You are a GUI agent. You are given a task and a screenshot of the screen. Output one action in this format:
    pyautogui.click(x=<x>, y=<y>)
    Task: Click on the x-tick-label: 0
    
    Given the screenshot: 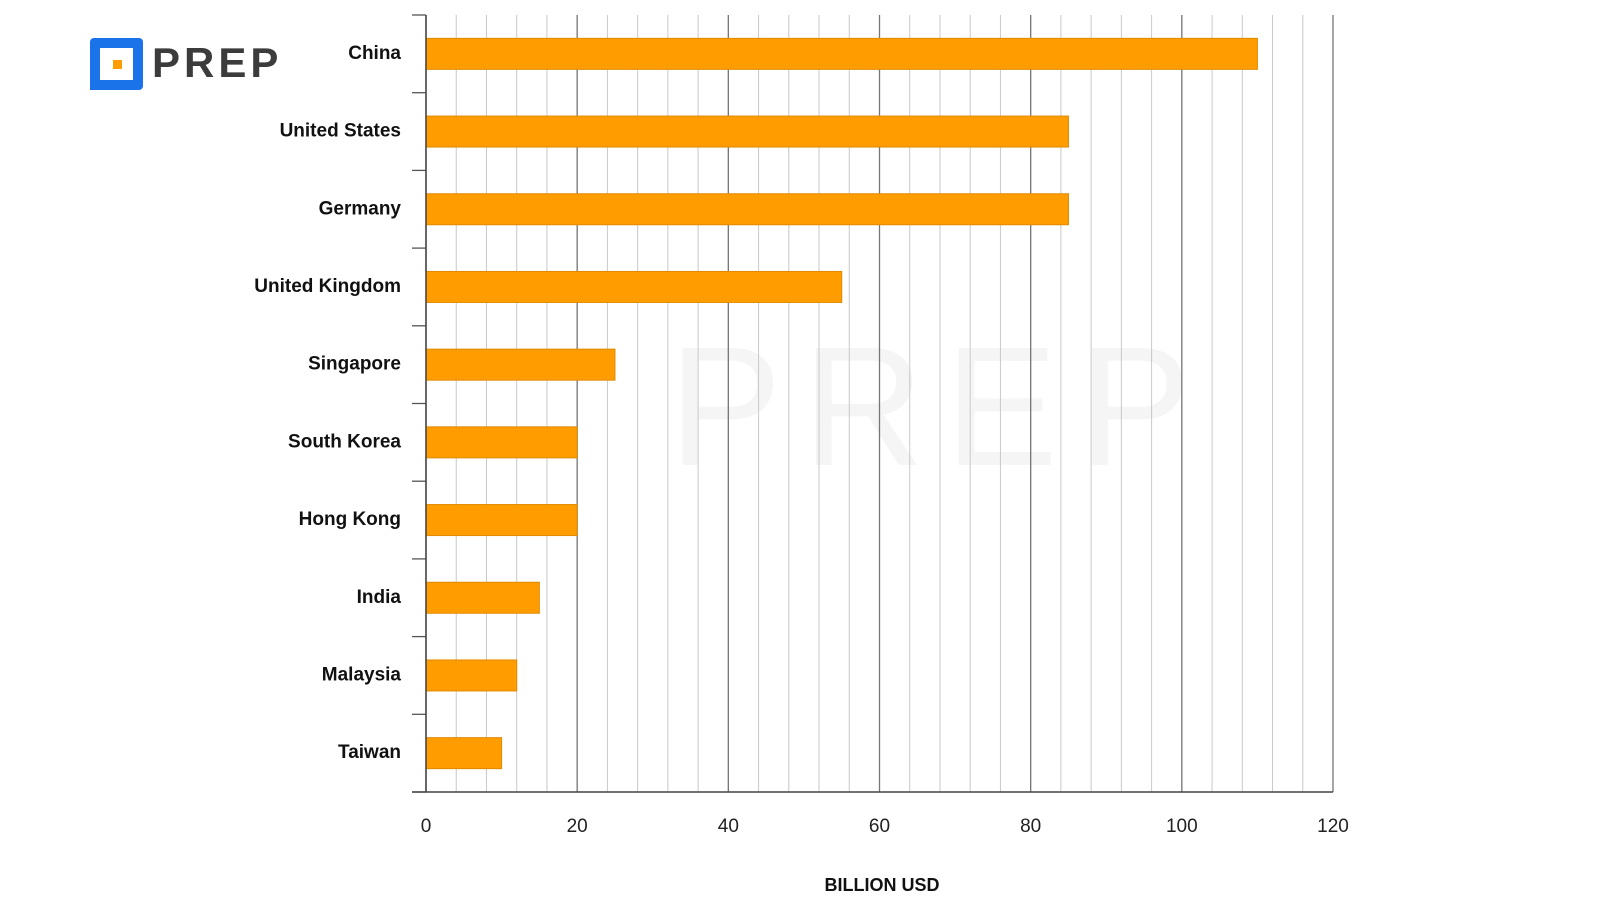 What is the action you would take?
    pyautogui.click(x=426, y=826)
    